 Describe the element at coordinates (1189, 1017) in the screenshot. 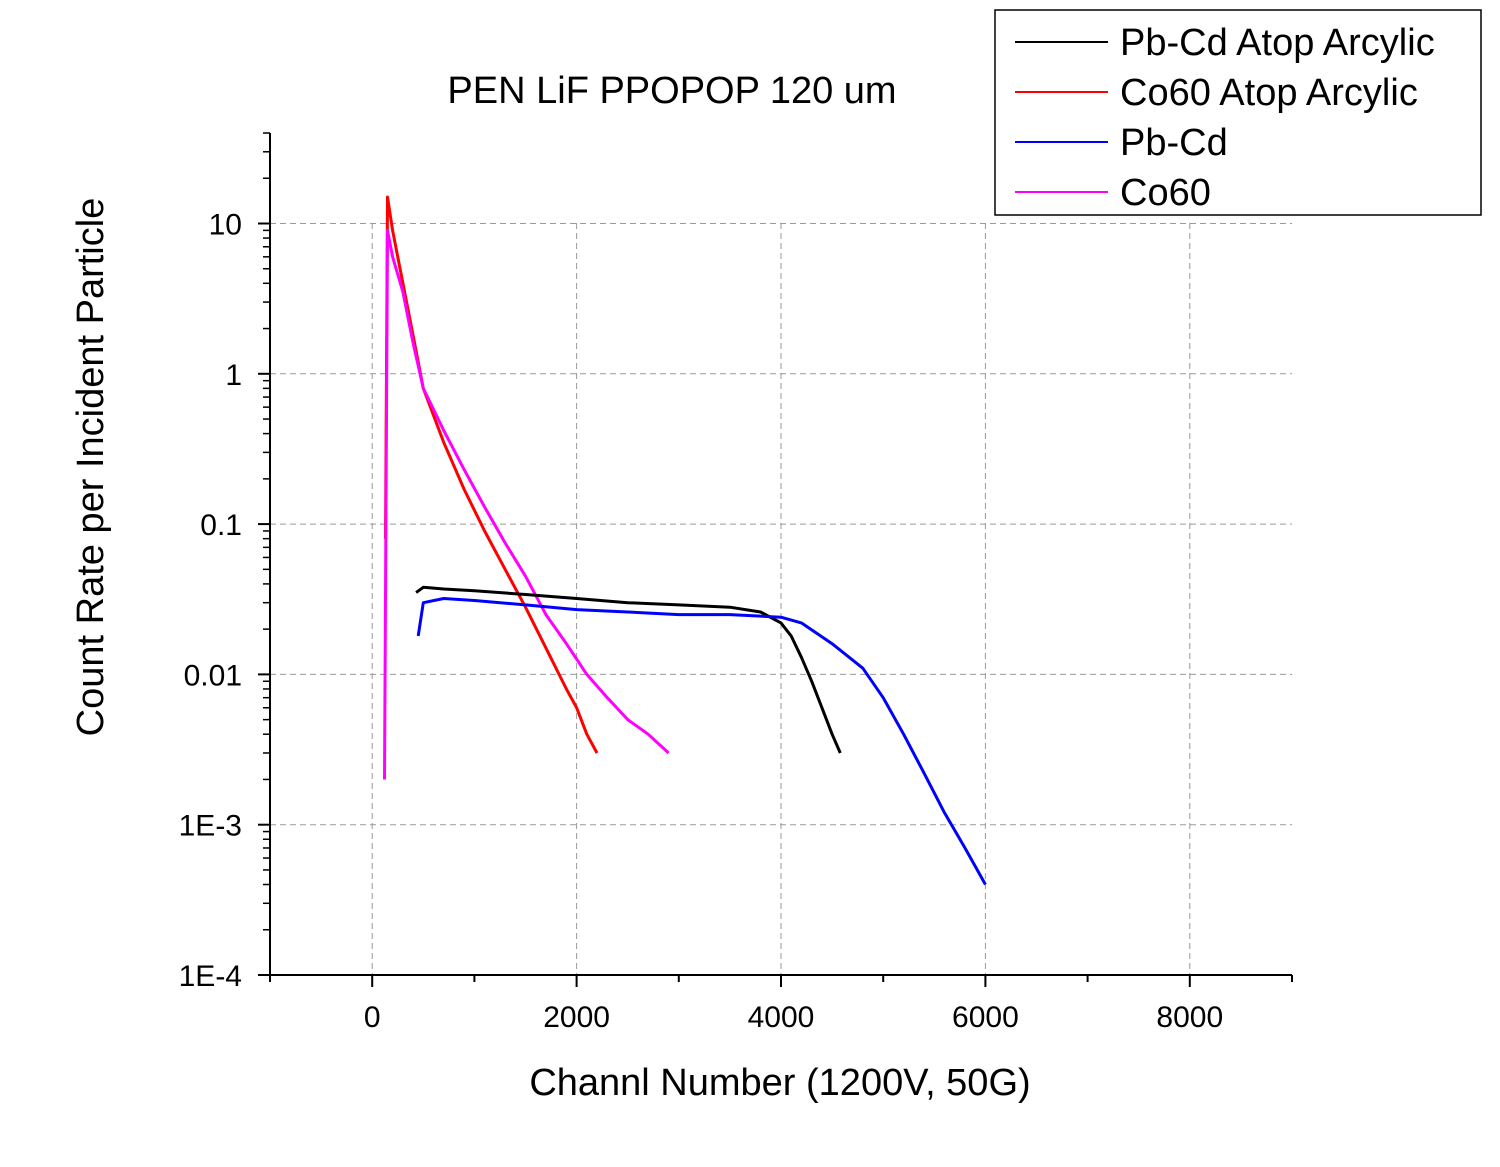

I see `x-tick-label: 8000` at that location.